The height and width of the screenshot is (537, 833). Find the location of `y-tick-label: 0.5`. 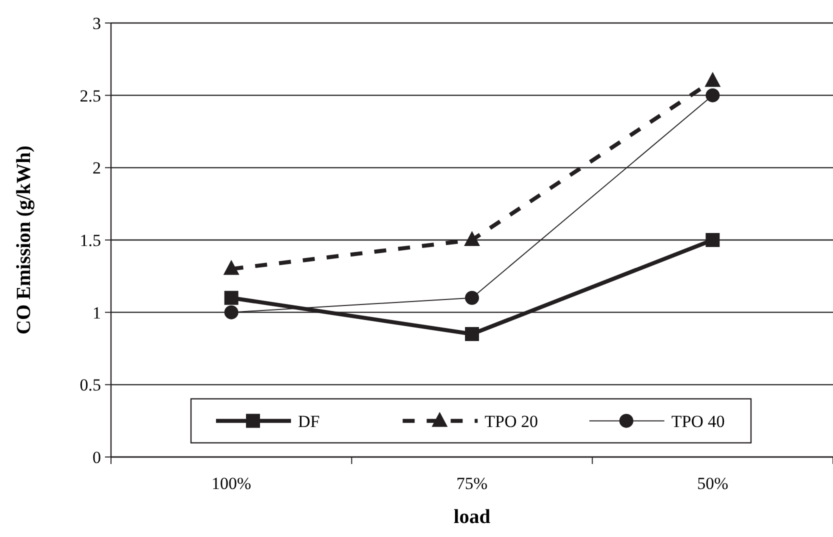

y-tick-label: 0.5 is located at coordinates (90, 385).